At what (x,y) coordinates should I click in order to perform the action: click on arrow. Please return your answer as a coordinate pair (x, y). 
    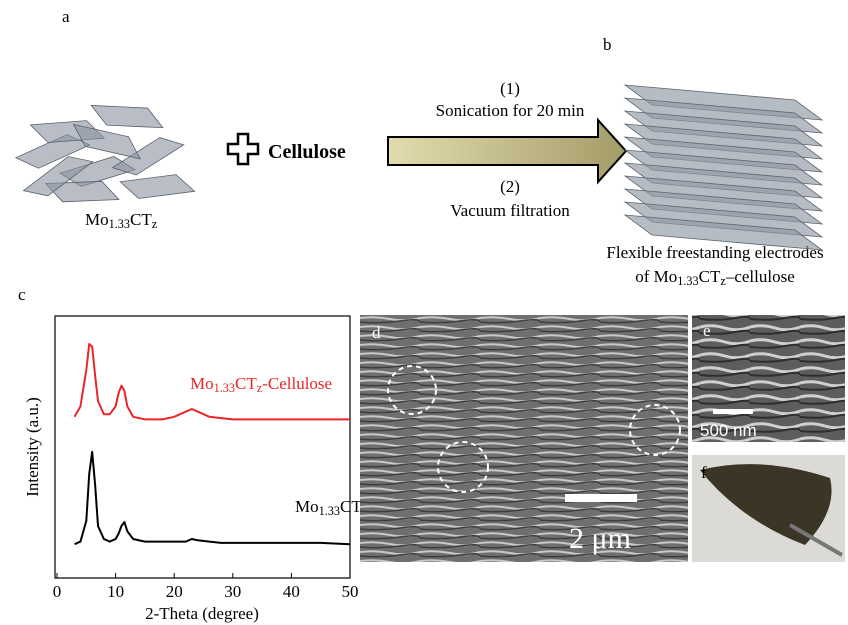
    Looking at the image, I should click on (507, 151).